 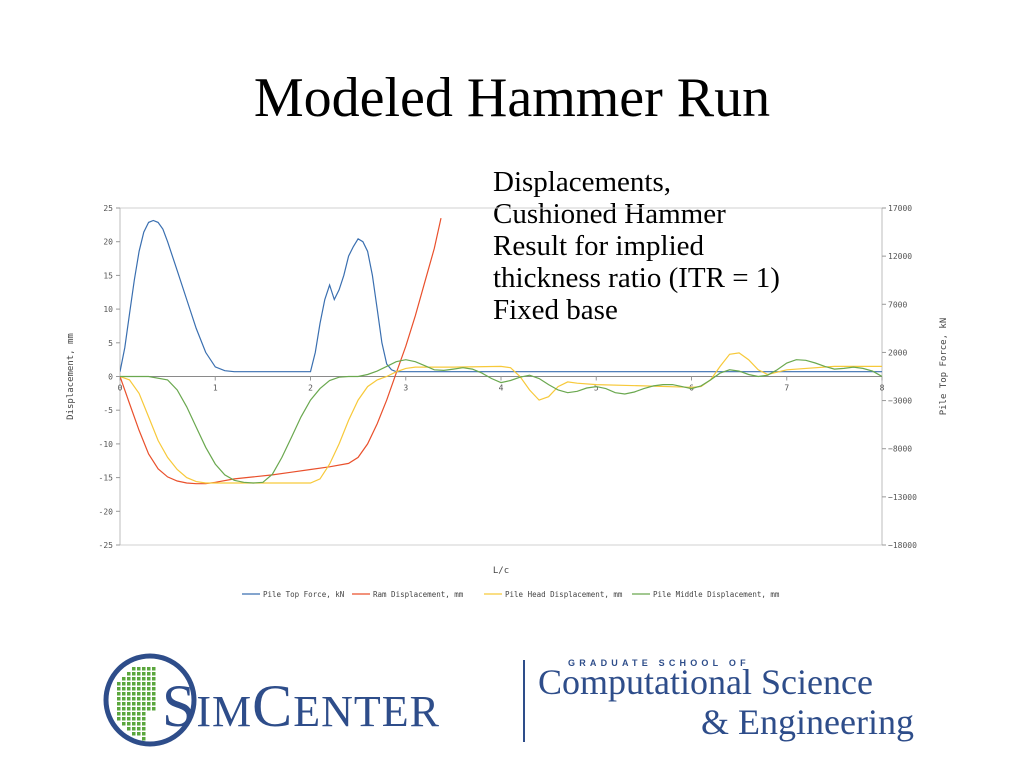 What do you see at coordinates (120, 388) in the screenshot?
I see `x-tick-label: 0` at bounding box center [120, 388].